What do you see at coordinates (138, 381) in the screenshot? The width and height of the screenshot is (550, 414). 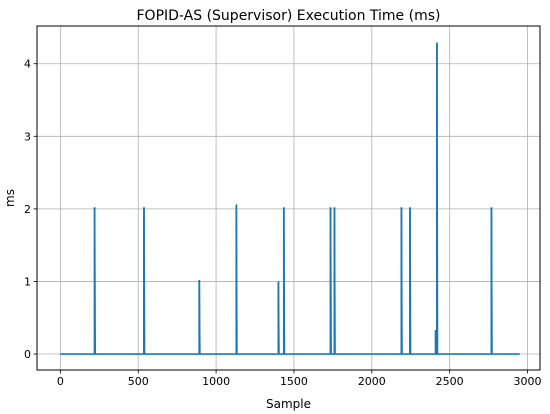 I see `x-tick-label: 500` at bounding box center [138, 381].